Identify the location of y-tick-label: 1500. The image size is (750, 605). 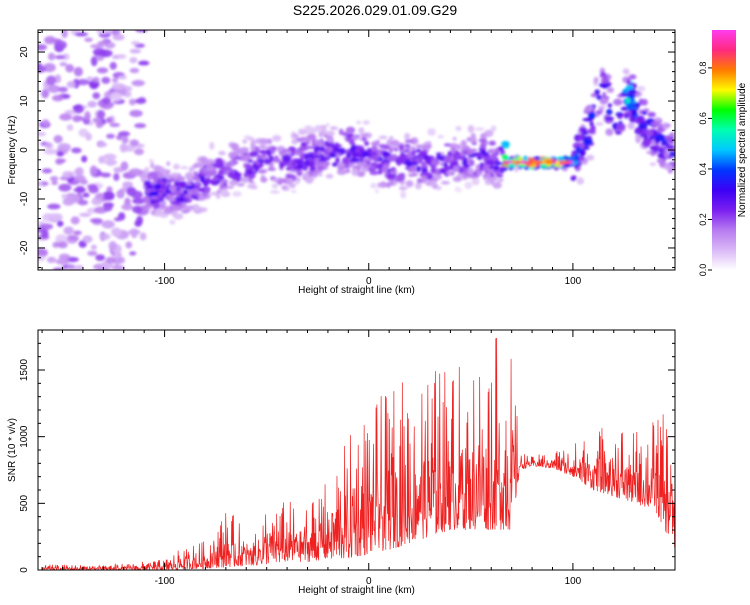
(24, 369).